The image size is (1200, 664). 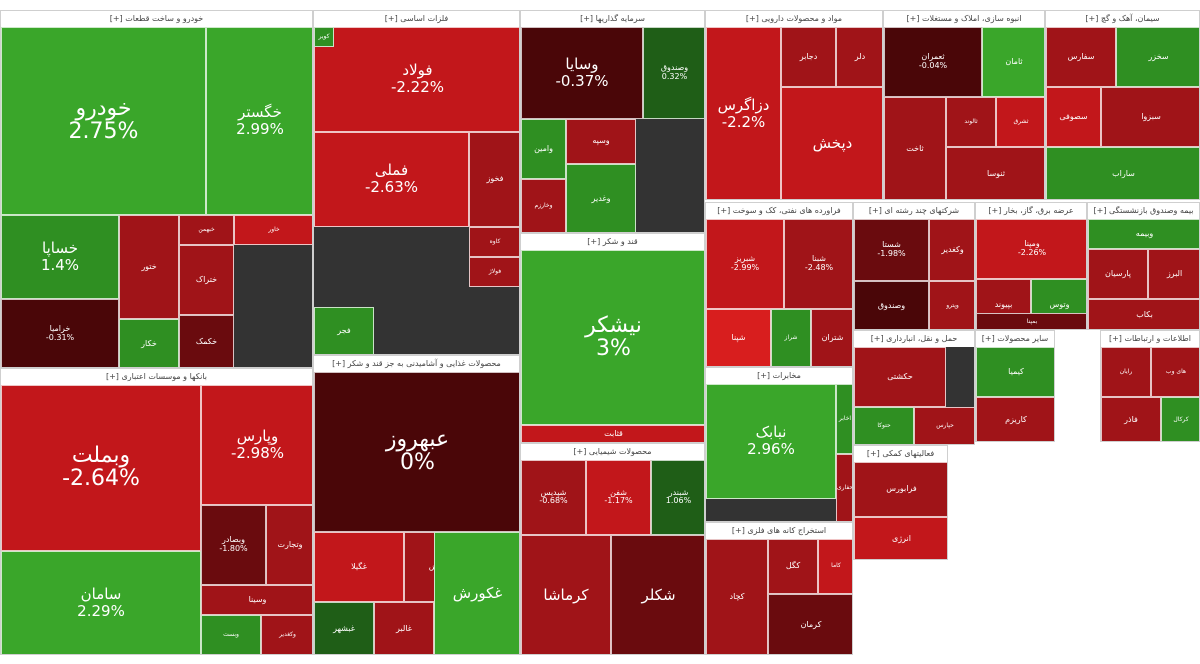 I want to click on treemap-tile: غکورش, so click(x=476, y=593).